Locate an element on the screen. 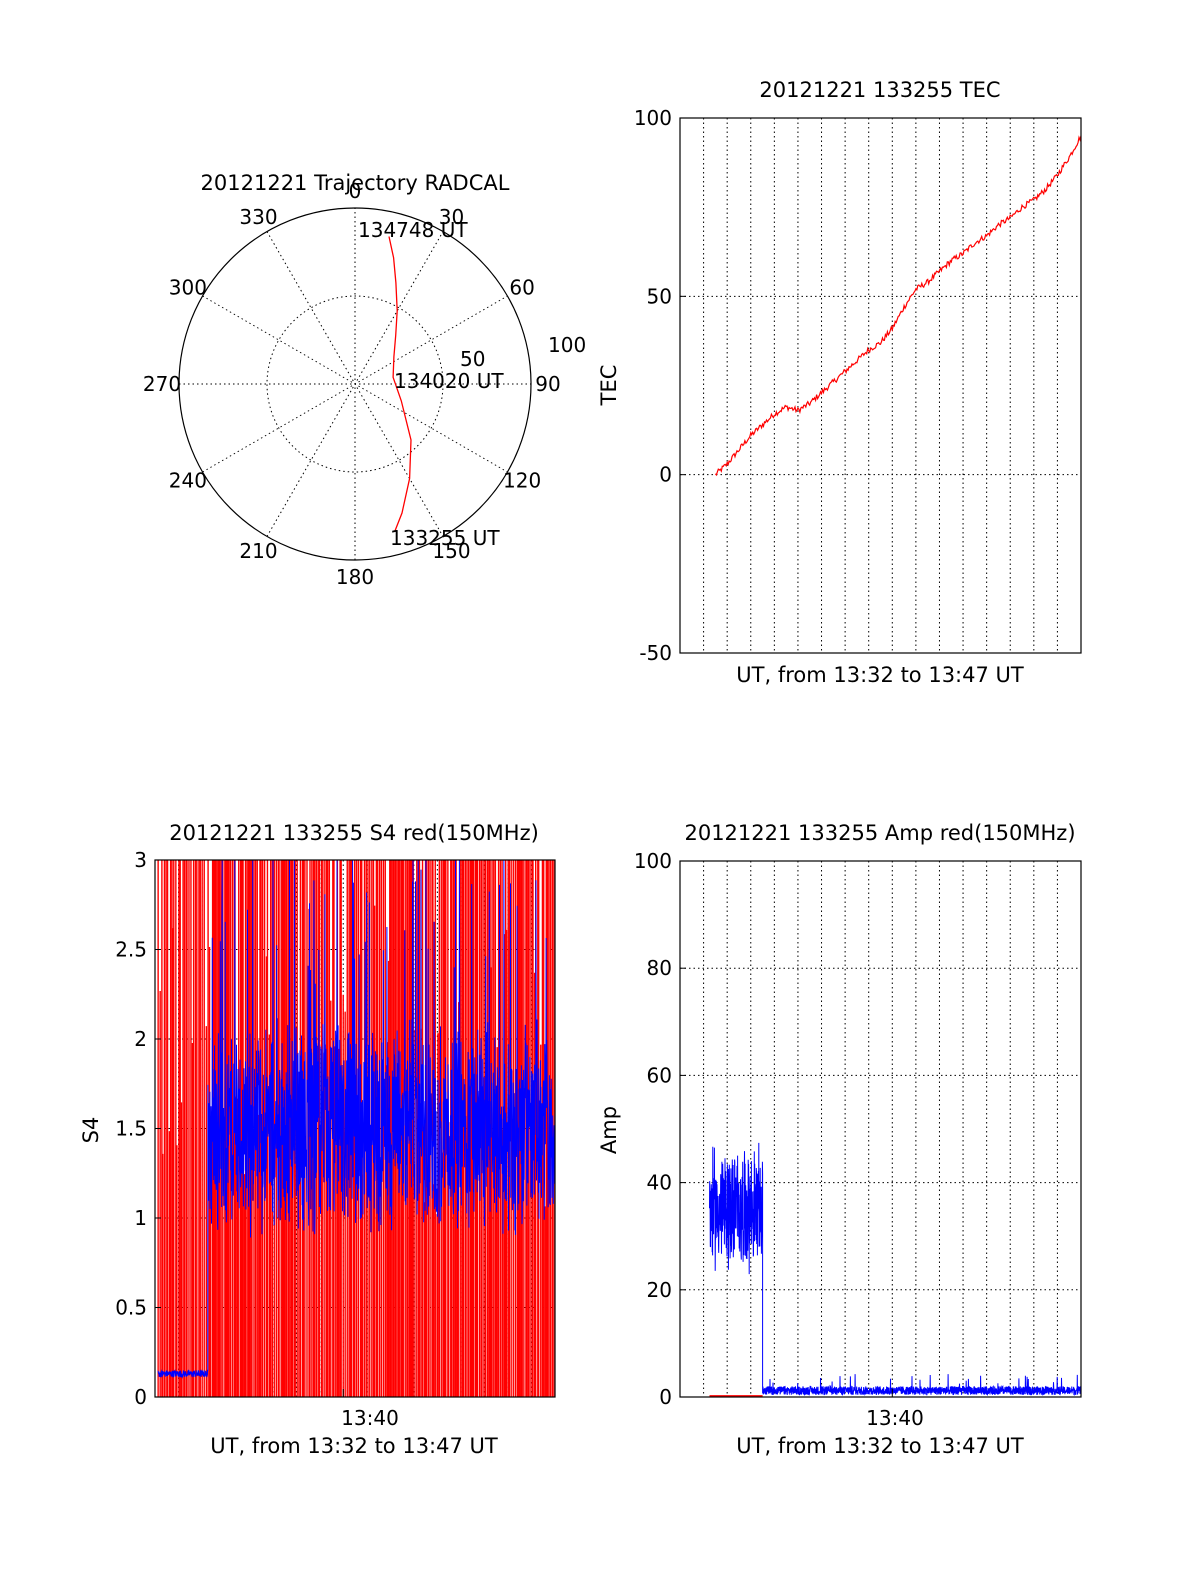  tec-plot-frame is located at coordinates (880, 385).